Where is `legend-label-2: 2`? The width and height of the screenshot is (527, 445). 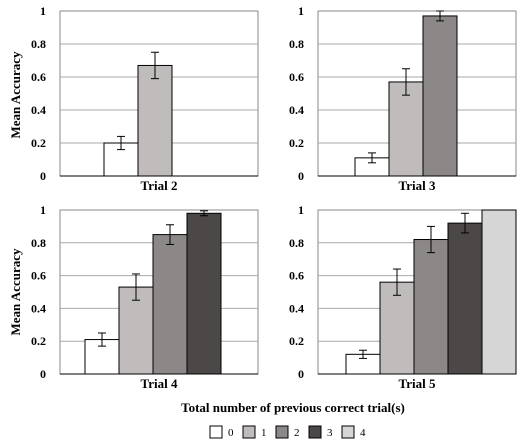 legend-label-2: 2 is located at coordinates (297, 433).